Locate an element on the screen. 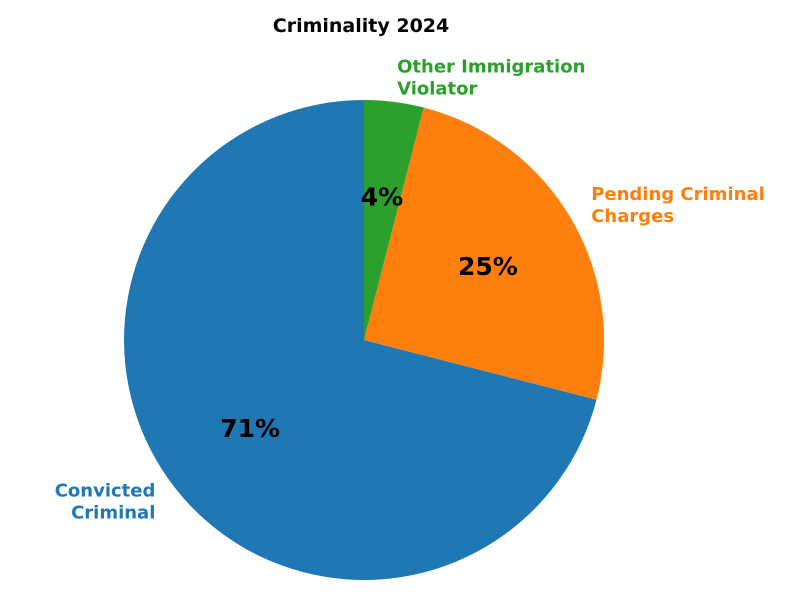 The image size is (800, 615). pie-slice-pending-criminal-charges is located at coordinates (484, 253).